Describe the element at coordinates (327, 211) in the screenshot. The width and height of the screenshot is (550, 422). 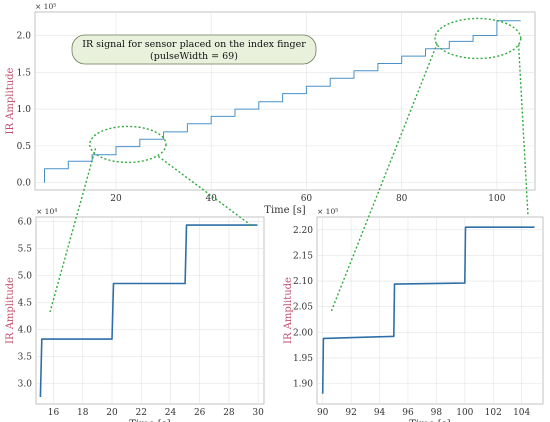
I see `chart2-axis-multiplier: × 10⁵` at that location.